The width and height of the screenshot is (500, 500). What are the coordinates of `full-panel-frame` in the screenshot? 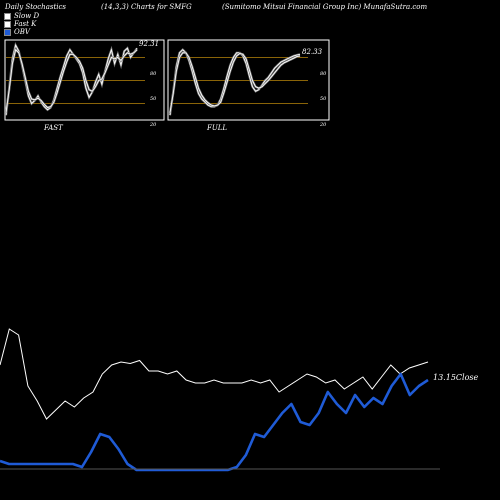 It's located at (248, 80).